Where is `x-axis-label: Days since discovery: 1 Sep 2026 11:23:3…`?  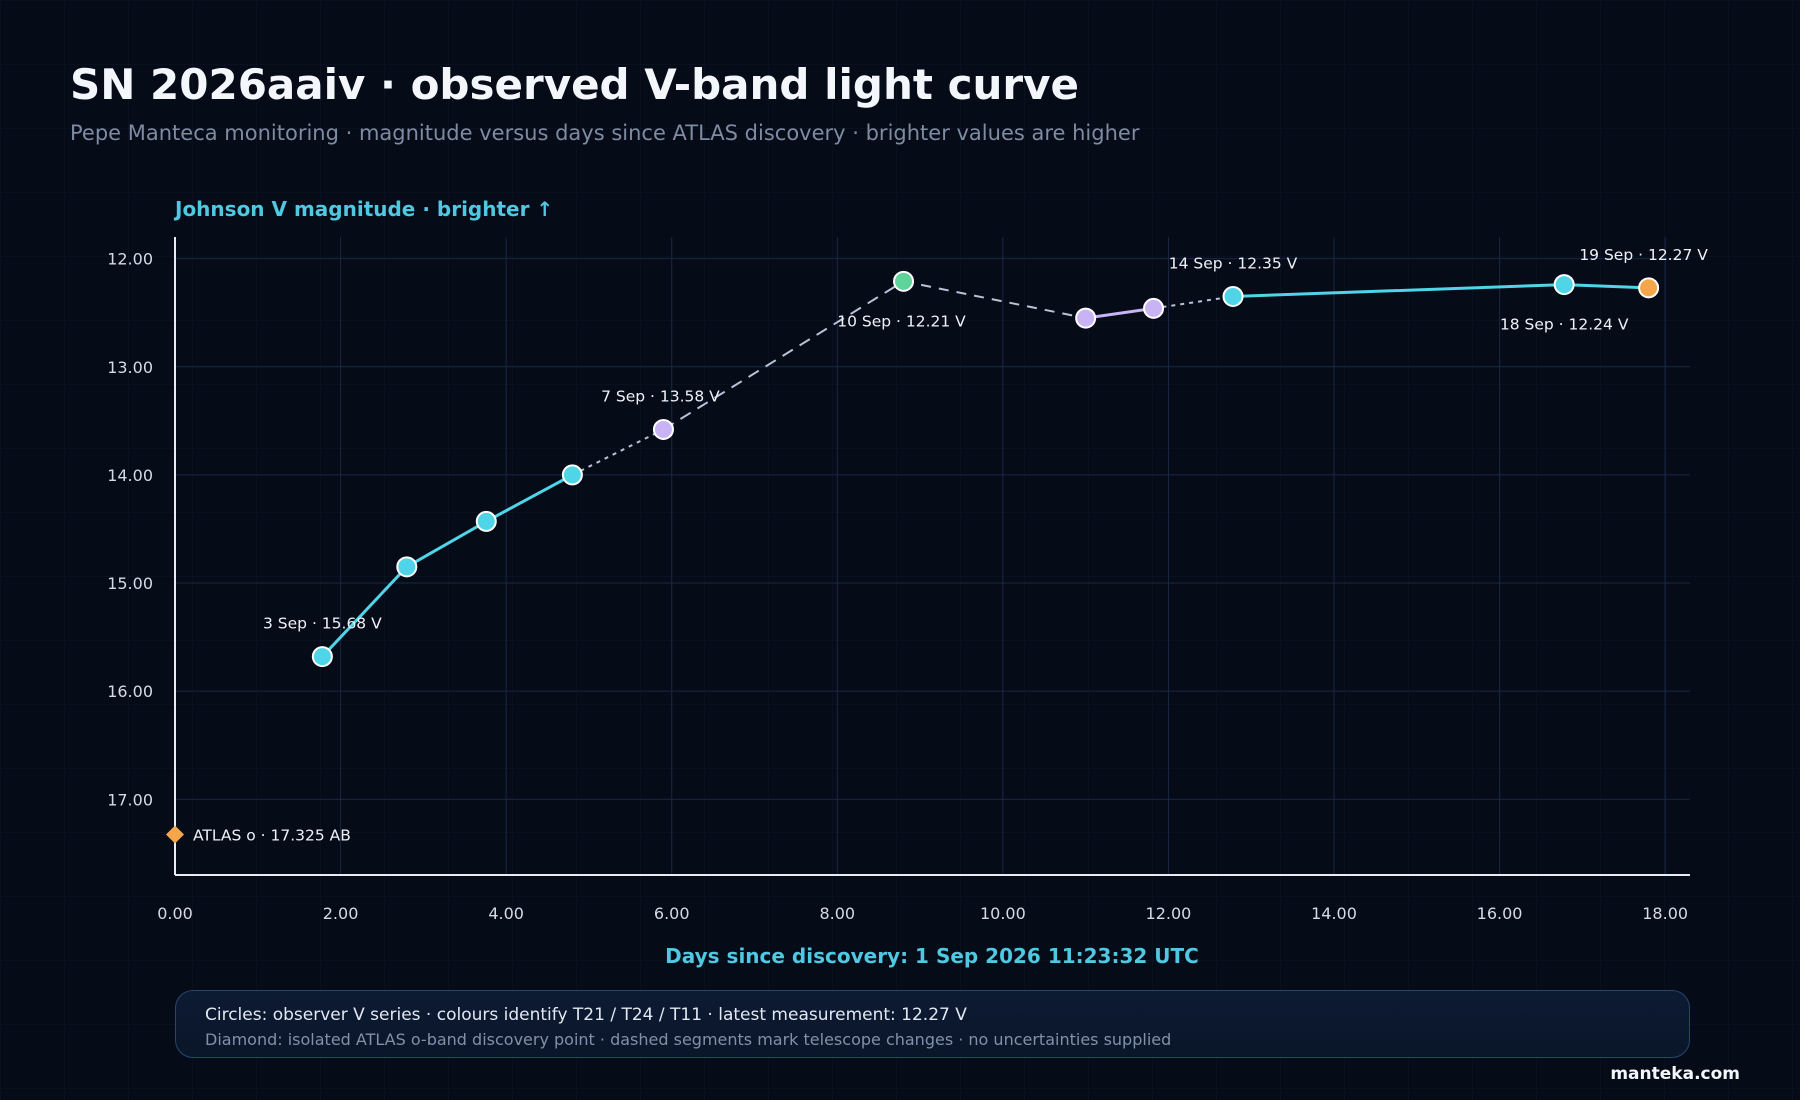
x-axis-label: Days since discovery: 1 Sep 2026 11:23:3… is located at coordinates (932, 956).